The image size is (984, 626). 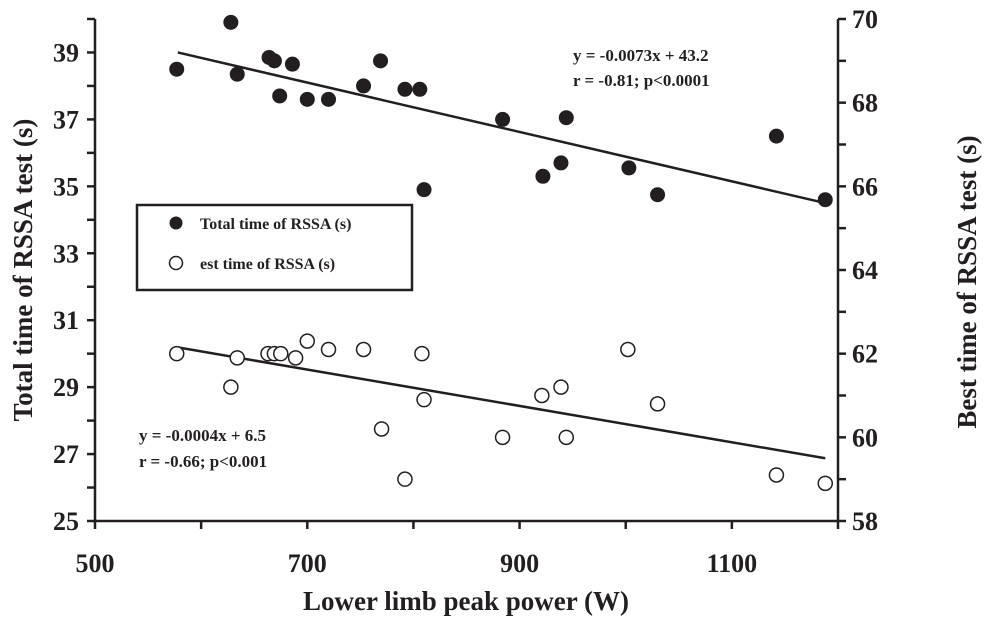 What do you see at coordinates (732, 563) in the screenshot?
I see `x-tick-label: 1100` at bounding box center [732, 563].